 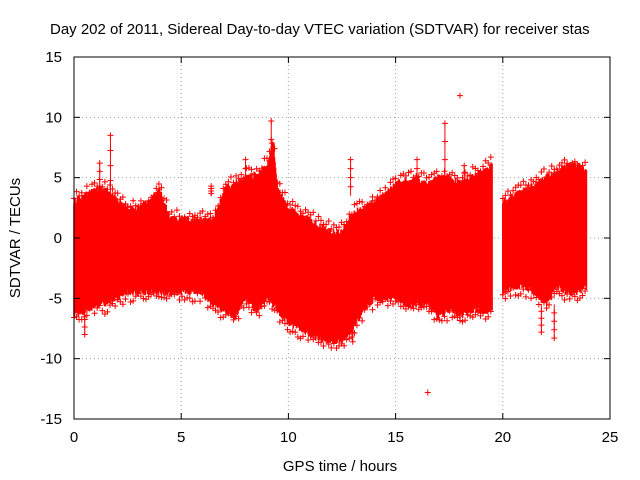 What do you see at coordinates (395, 437) in the screenshot?
I see `x-tick-label: 15` at bounding box center [395, 437].